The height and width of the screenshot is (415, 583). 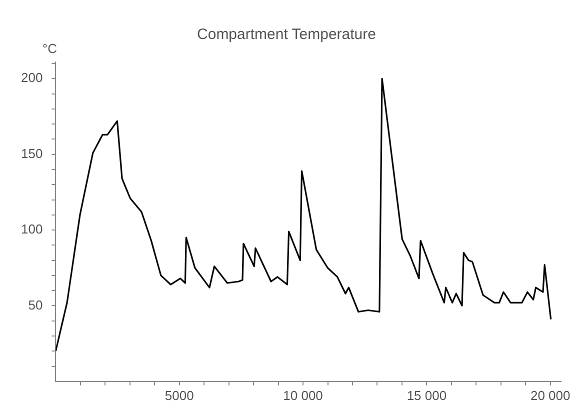 I want to click on x-tick-label: 15 000, so click(x=426, y=395).